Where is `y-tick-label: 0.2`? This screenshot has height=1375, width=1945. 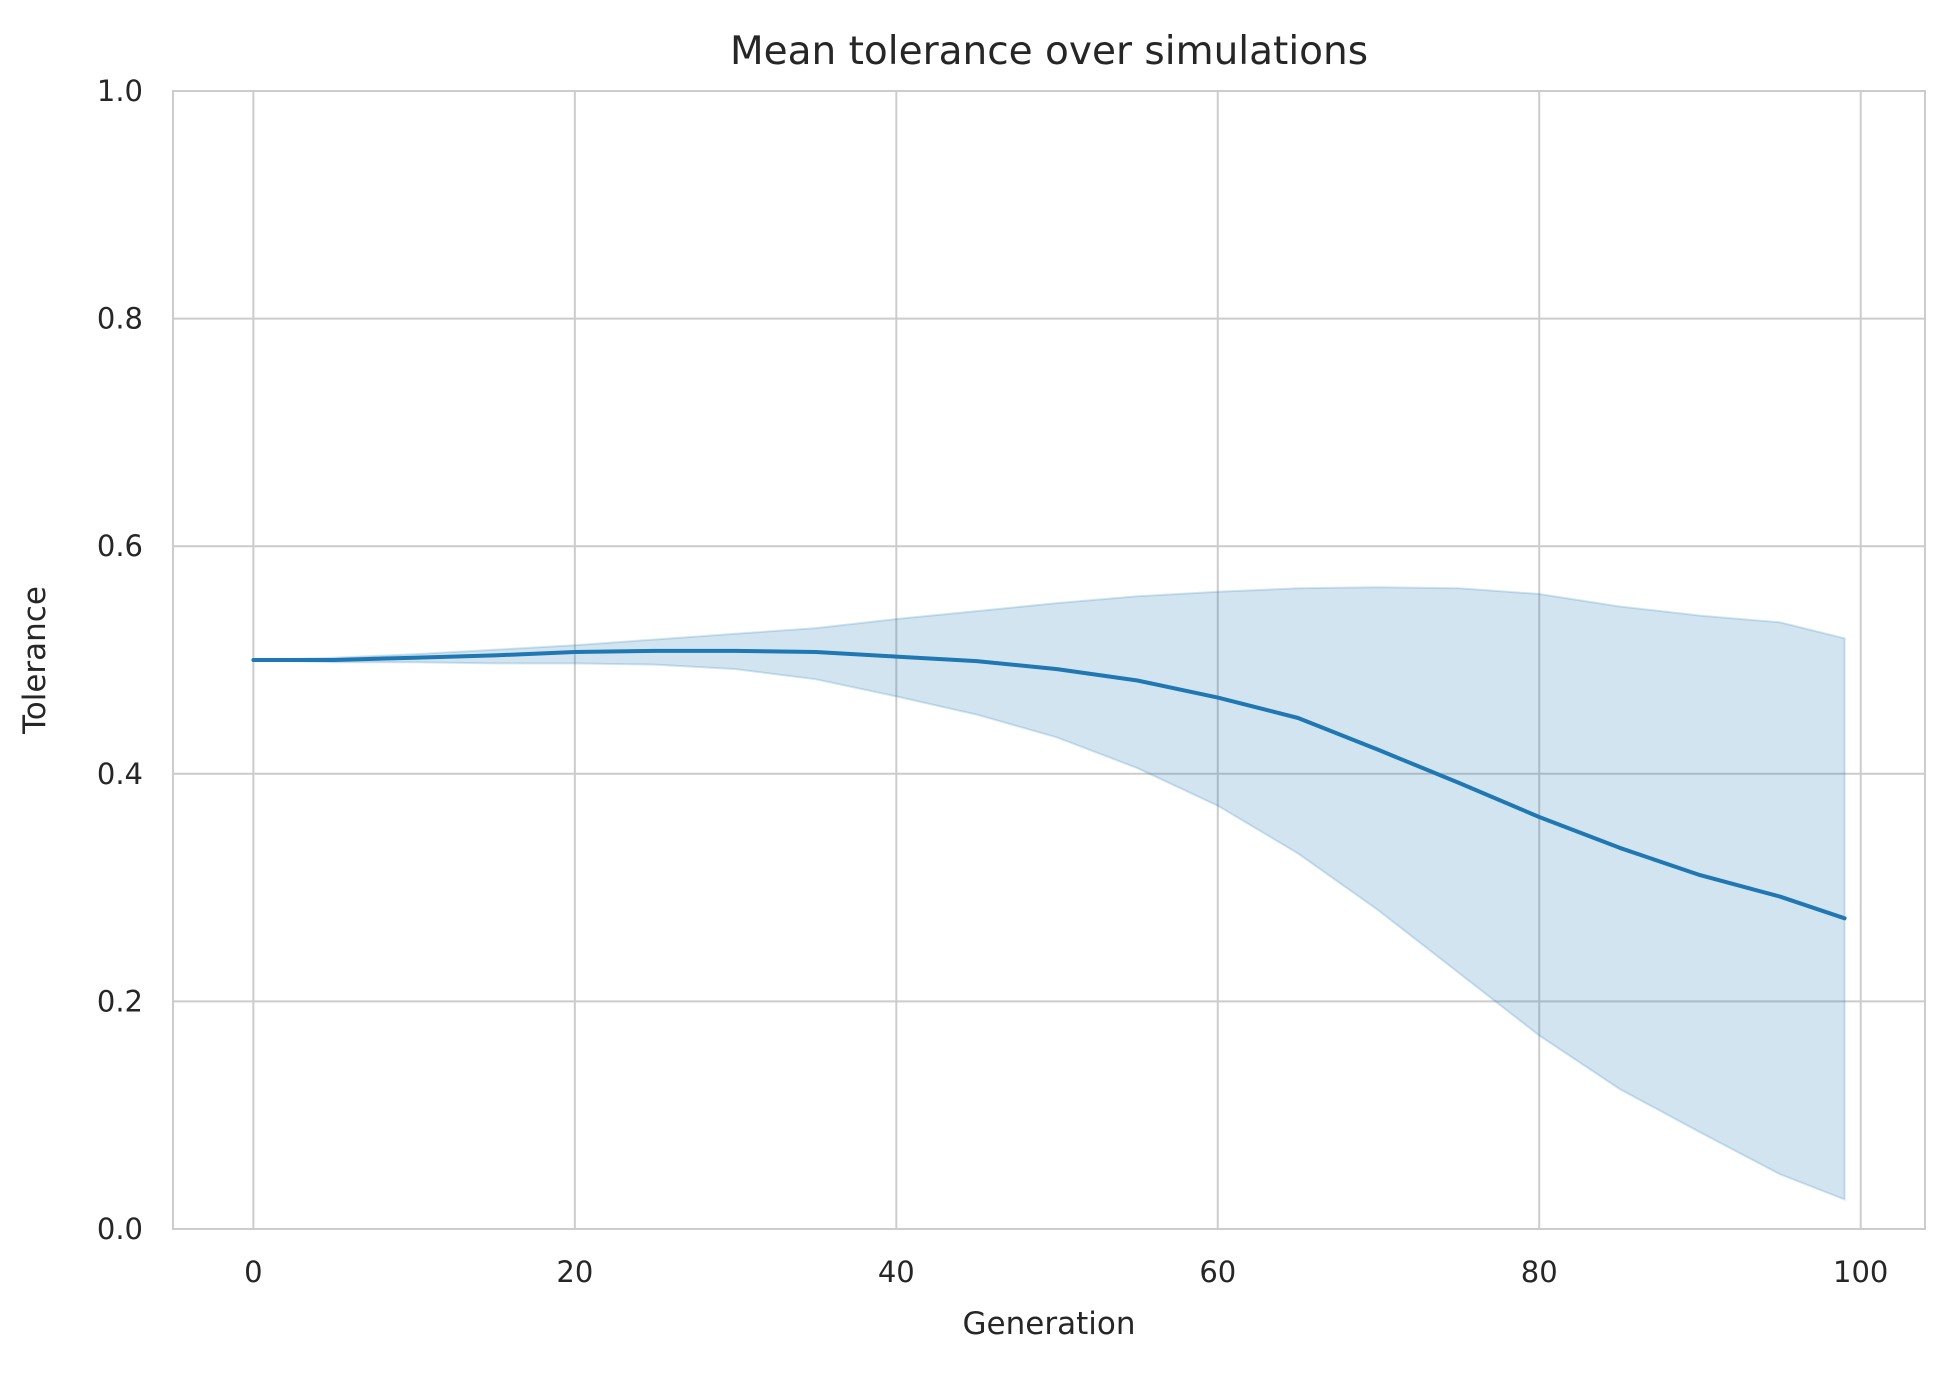 y-tick-label: 0.2 is located at coordinates (120, 1001).